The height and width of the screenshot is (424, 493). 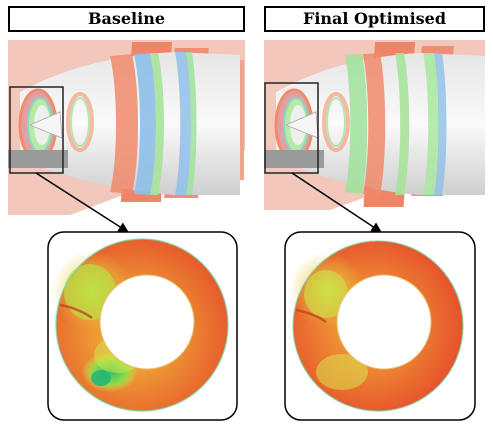 I want to click on baseline-zoom-arrow, so click(x=82, y=202).